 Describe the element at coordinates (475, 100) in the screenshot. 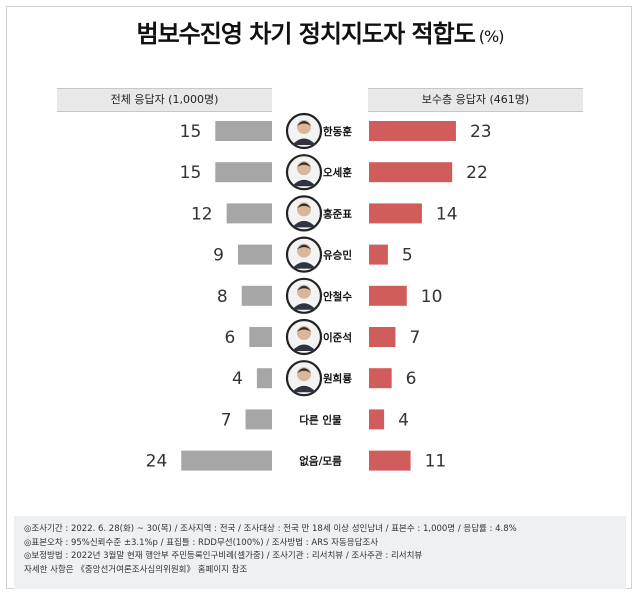

I see `right-series-header: 보수층 응답자 (461명)` at that location.